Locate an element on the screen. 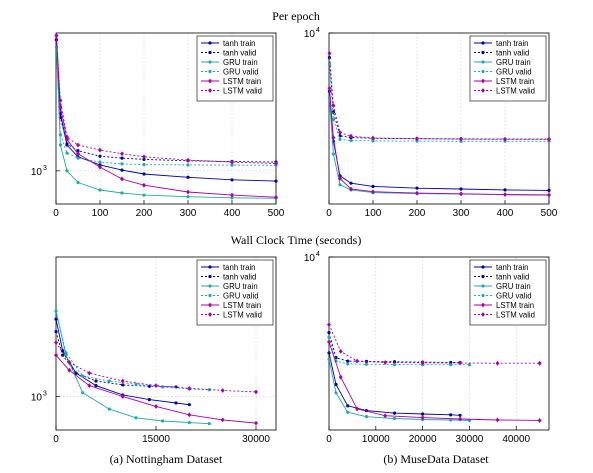 Image resolution: width=593 pixels, height=473 pixels. series-line-tanh-train is located at coordinates (394, 384).